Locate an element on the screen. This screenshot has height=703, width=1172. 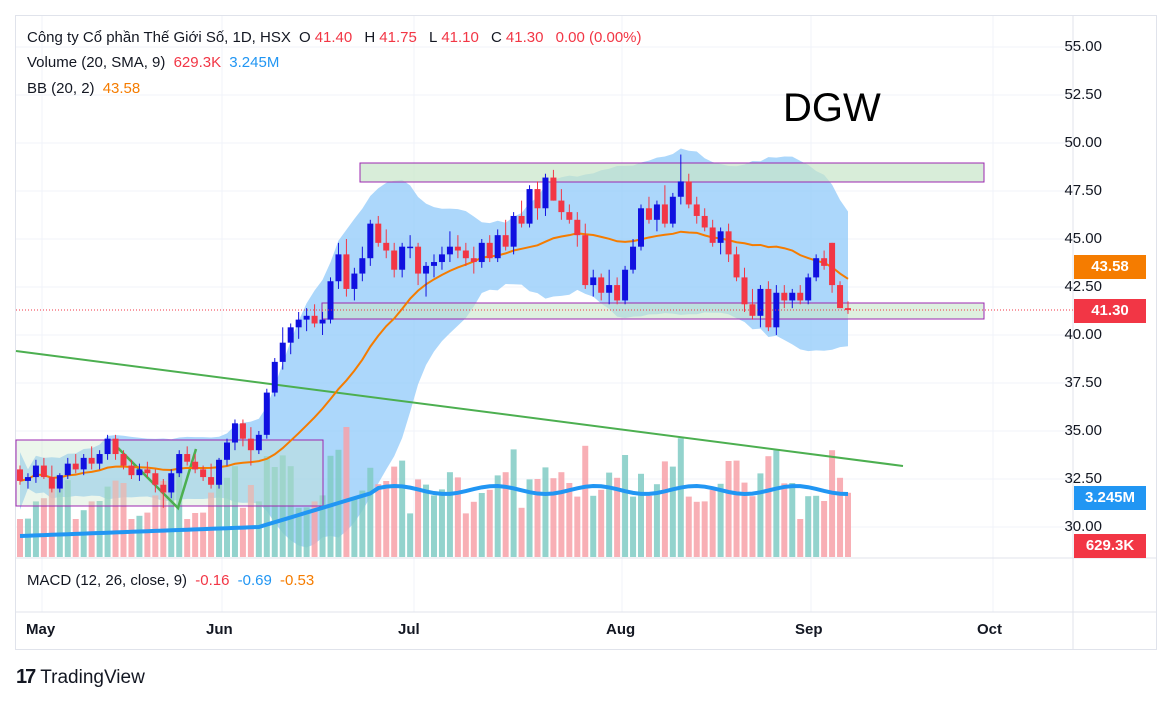
legend-volume-label: Volume (20, SMA, 9) is located at coordinates (96, 62).